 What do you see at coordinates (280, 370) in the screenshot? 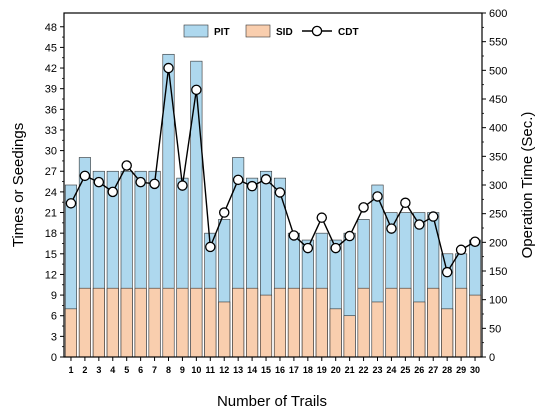
I see `x-tick-label: 16` at bounding box center [280, 370].